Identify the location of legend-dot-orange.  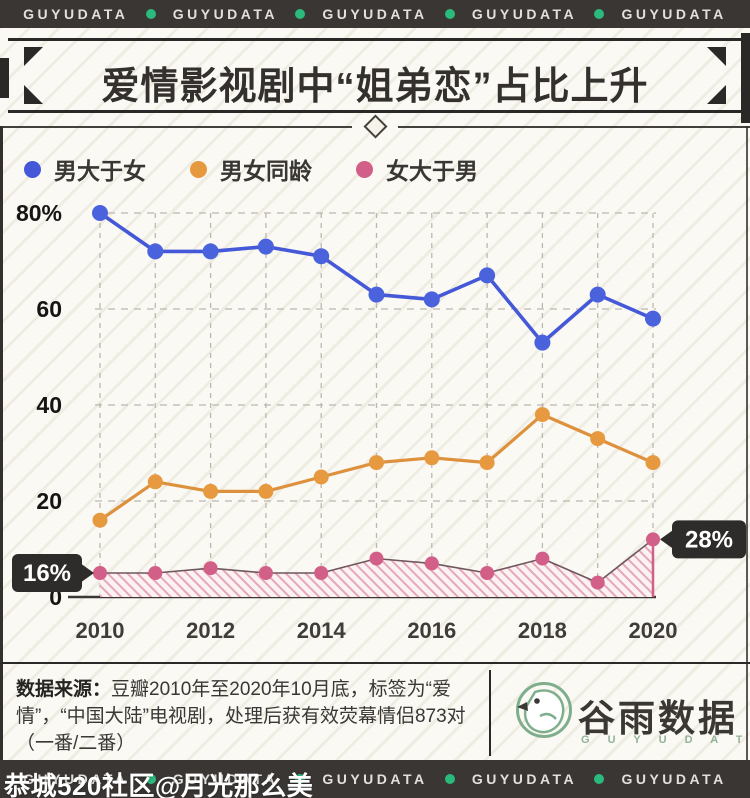
(198, 169).